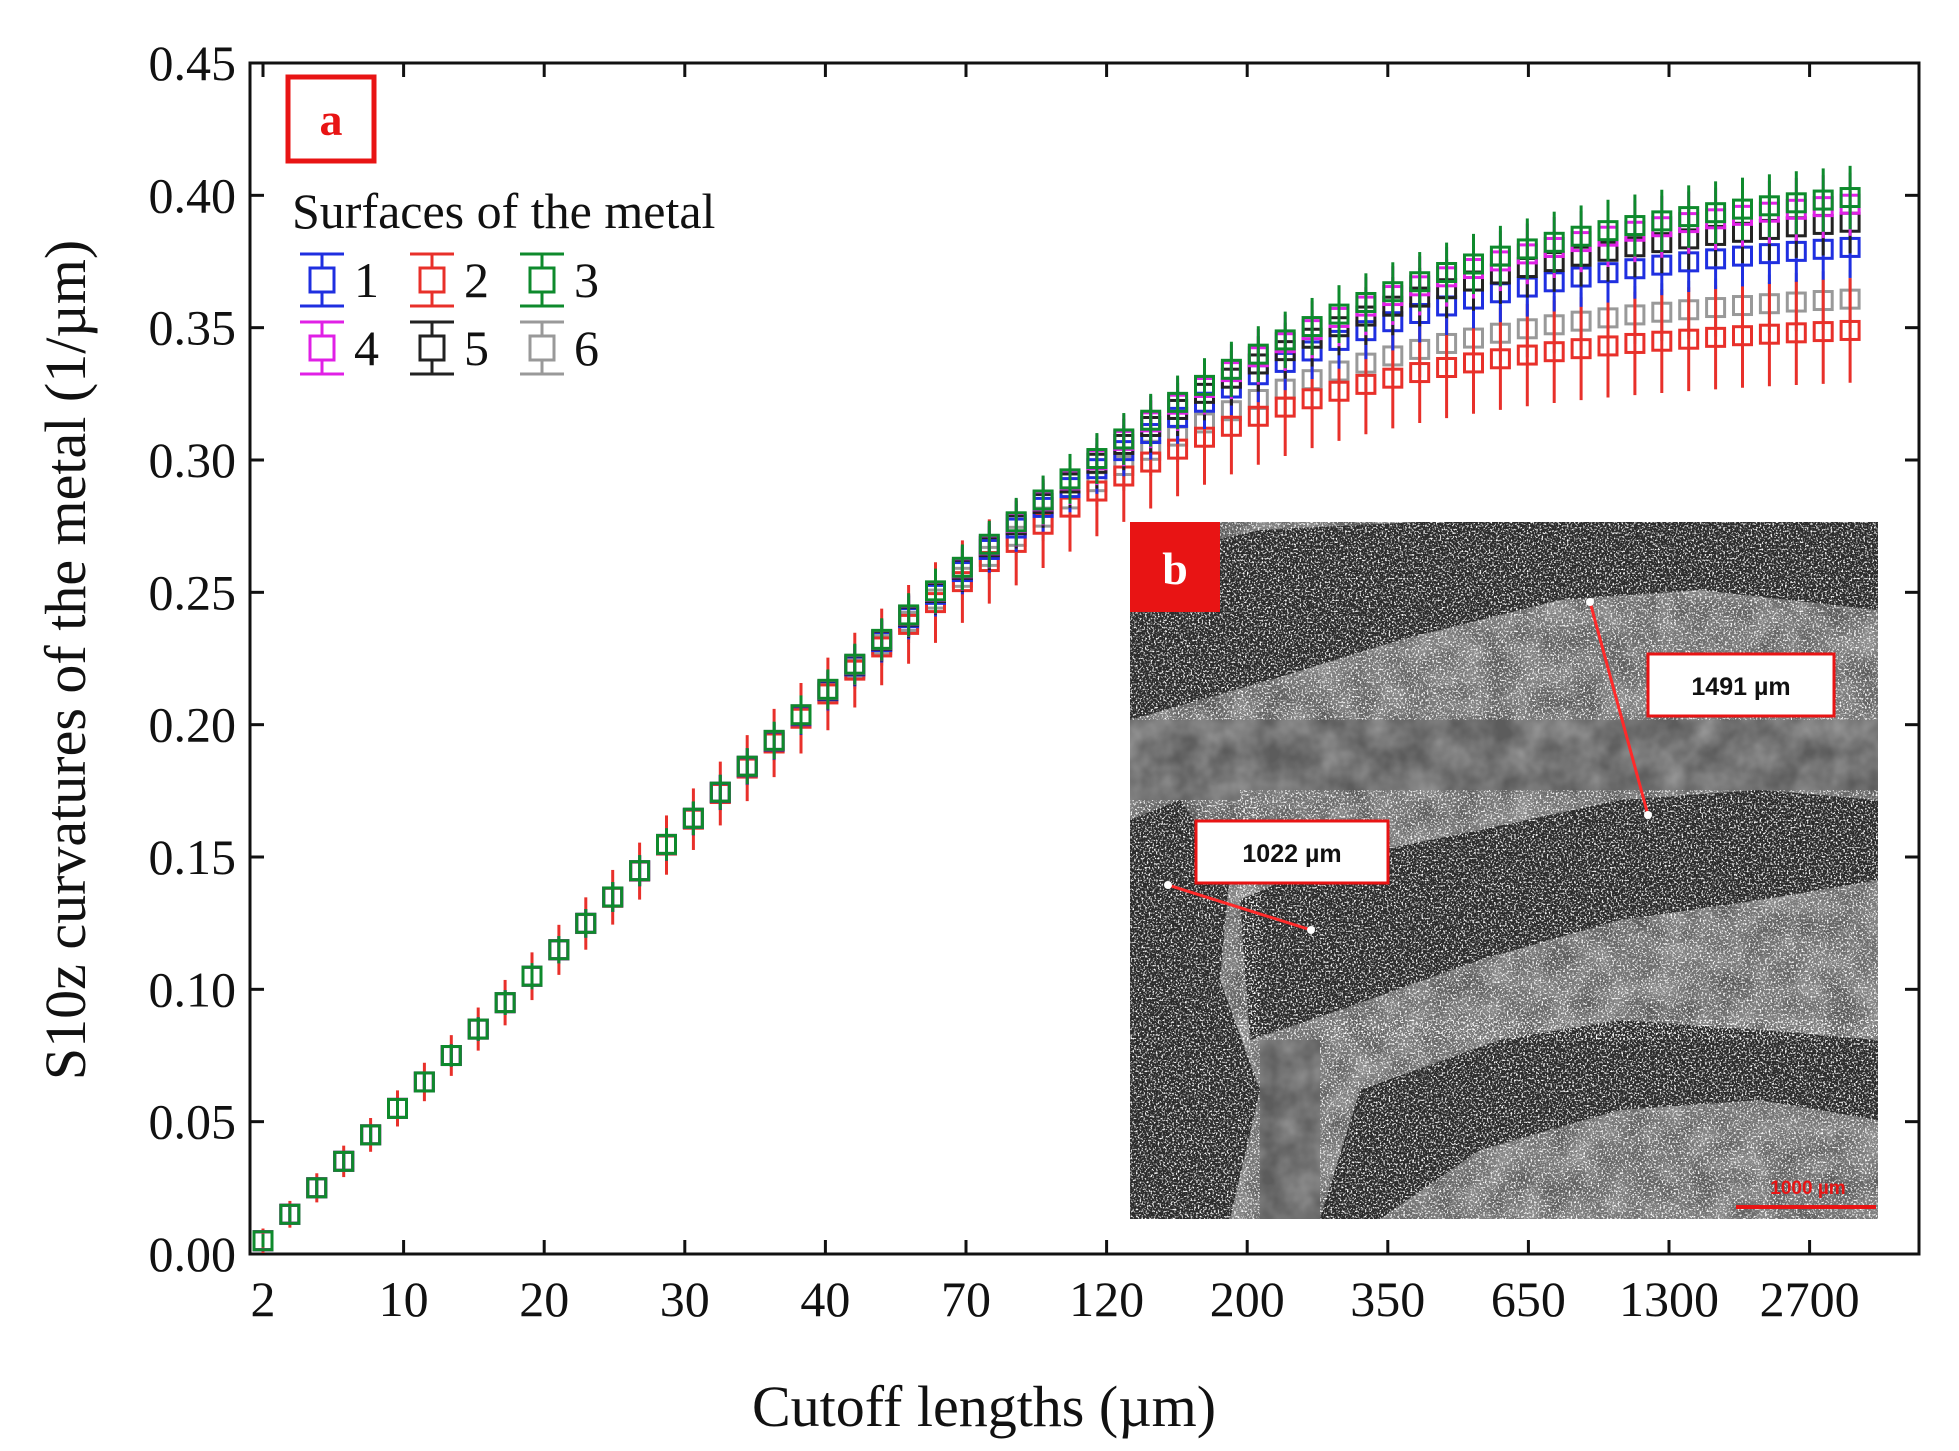 The image size is (1959, 1451). I want to click on legend-label: 6, so click(586, 348).